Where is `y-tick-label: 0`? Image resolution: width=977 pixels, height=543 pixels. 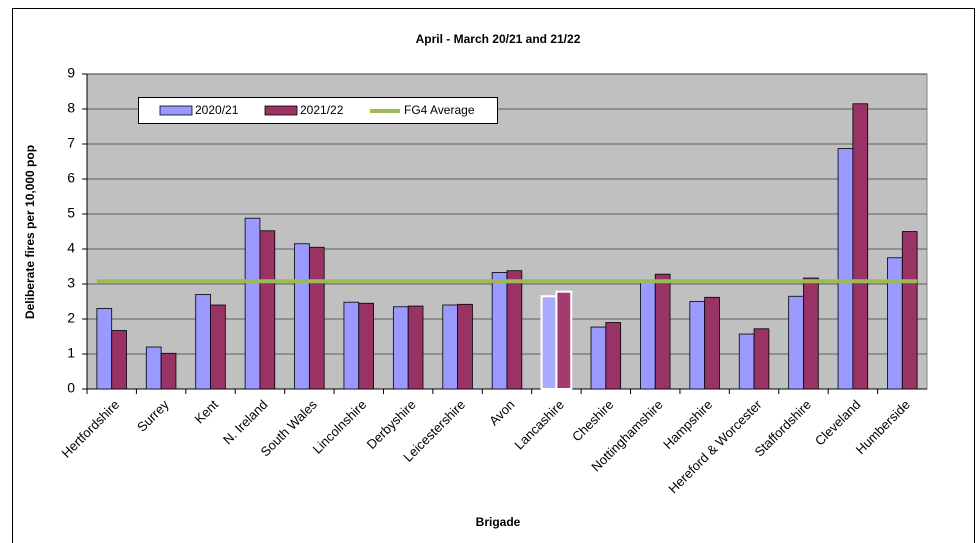 y-tick-label: 0 is located at coordinates (71, 388).